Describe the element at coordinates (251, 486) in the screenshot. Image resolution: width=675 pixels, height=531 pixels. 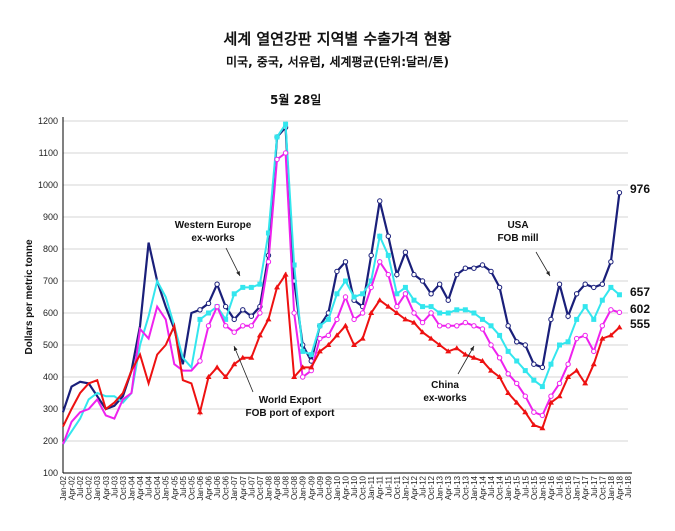
I see `x-tick-label: Jul-07` at that location.